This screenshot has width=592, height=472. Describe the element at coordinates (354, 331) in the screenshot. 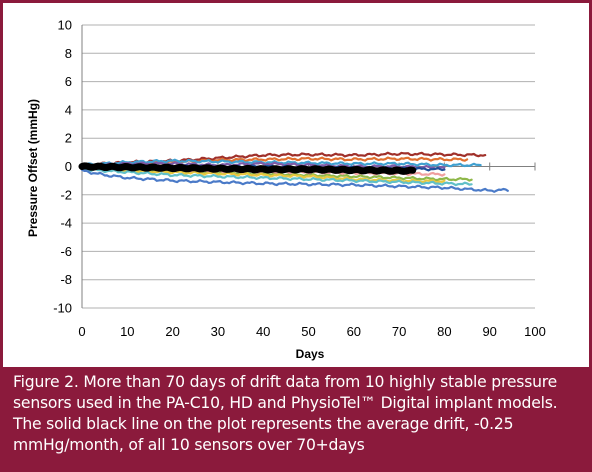

I see `x-tick-label: 60` at that location.